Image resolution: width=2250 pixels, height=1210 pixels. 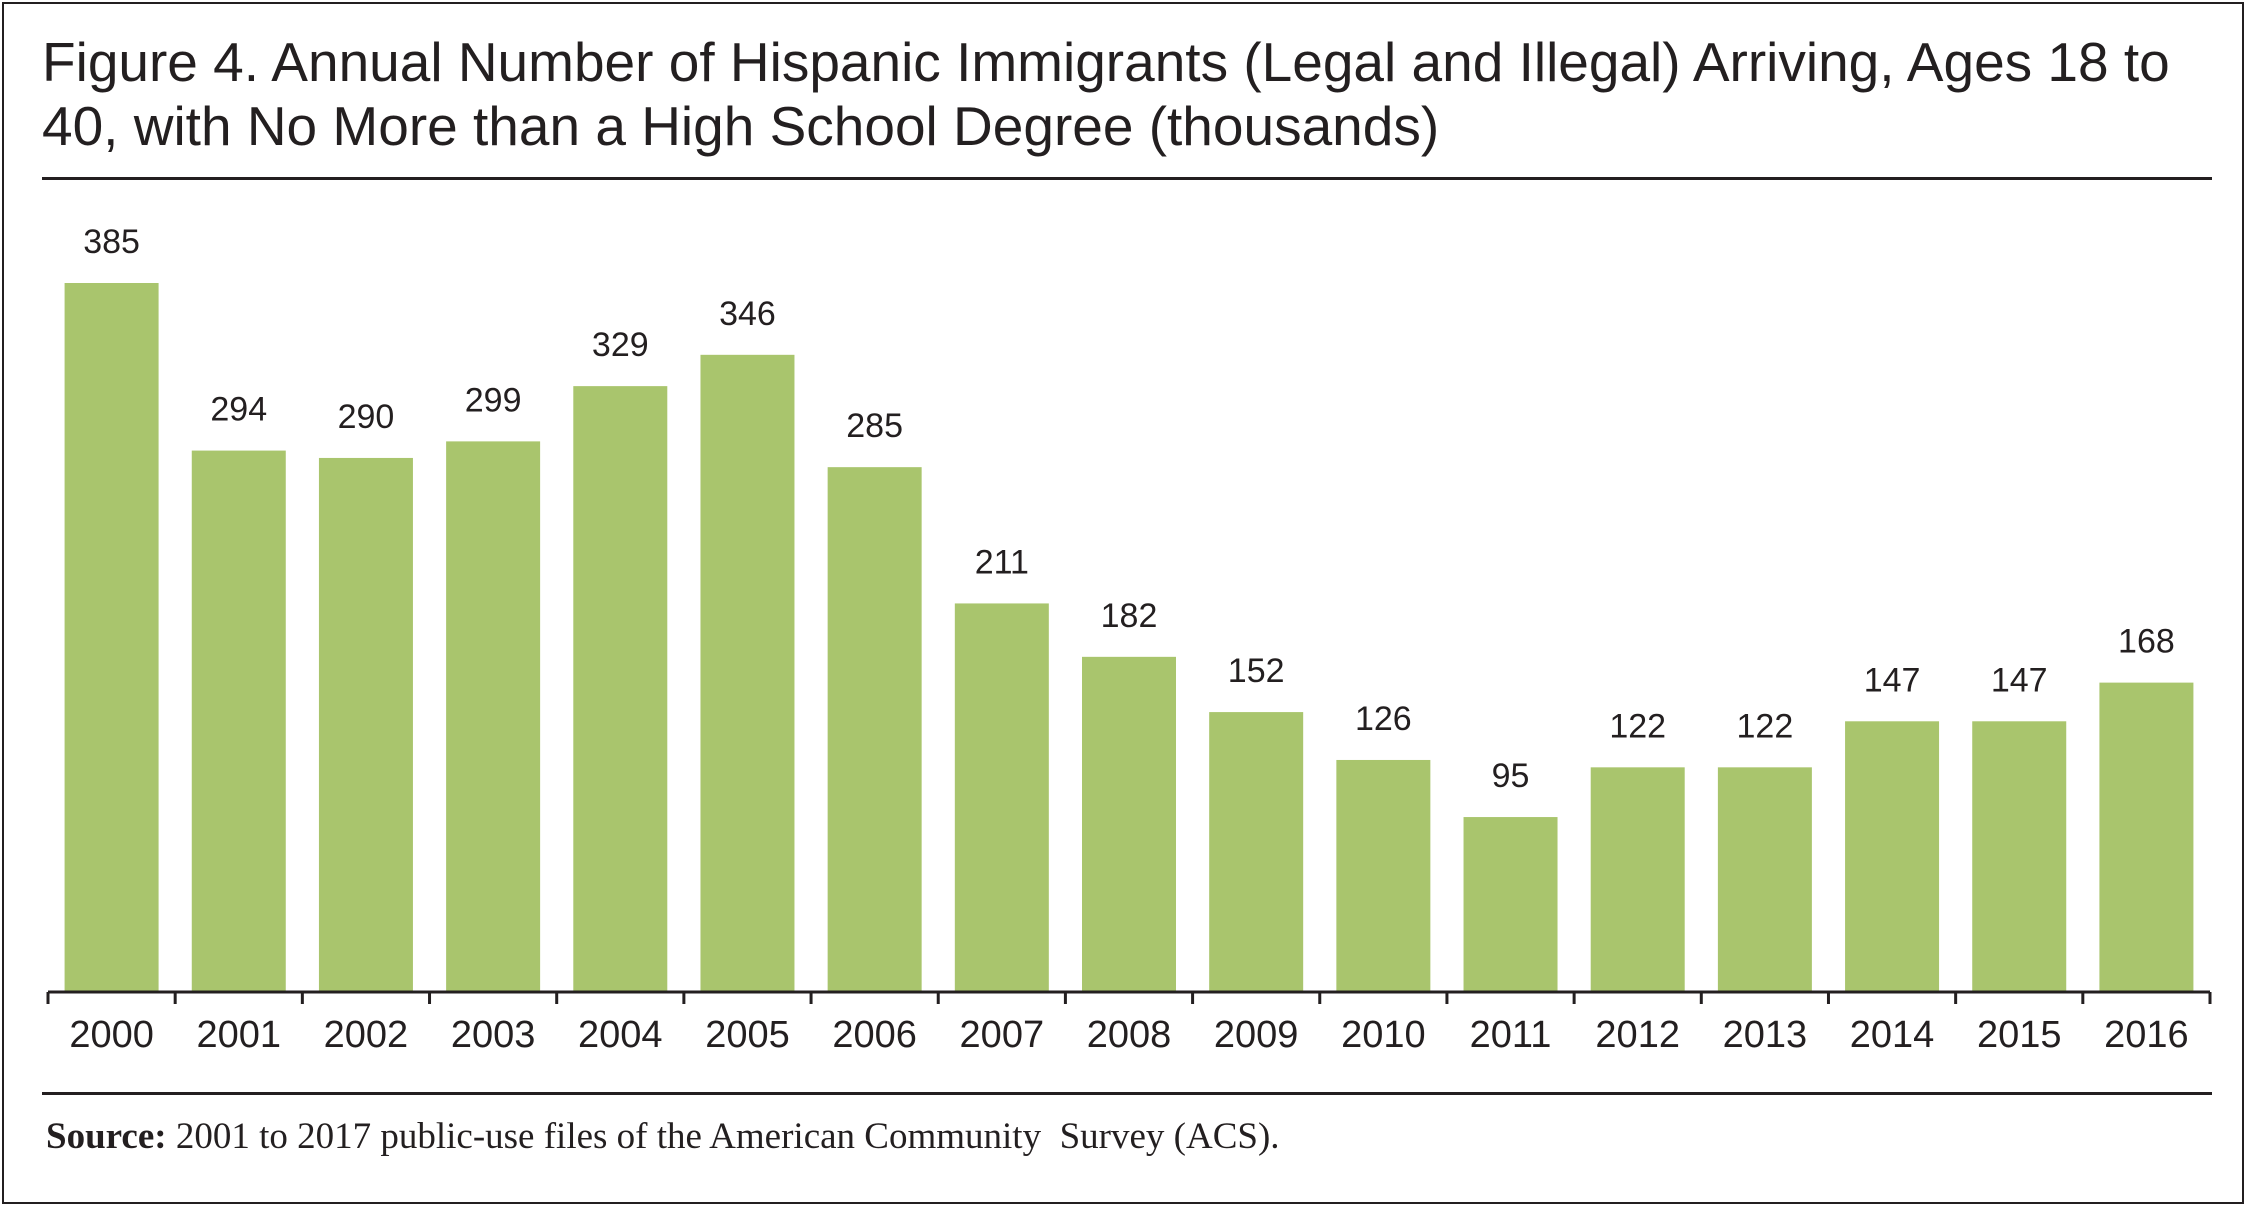 What do you see at coordinates (1383, 1035) in the screenshot?
I see `x-tick-label-2010: 2010` at bounding box center [1383, 1035].